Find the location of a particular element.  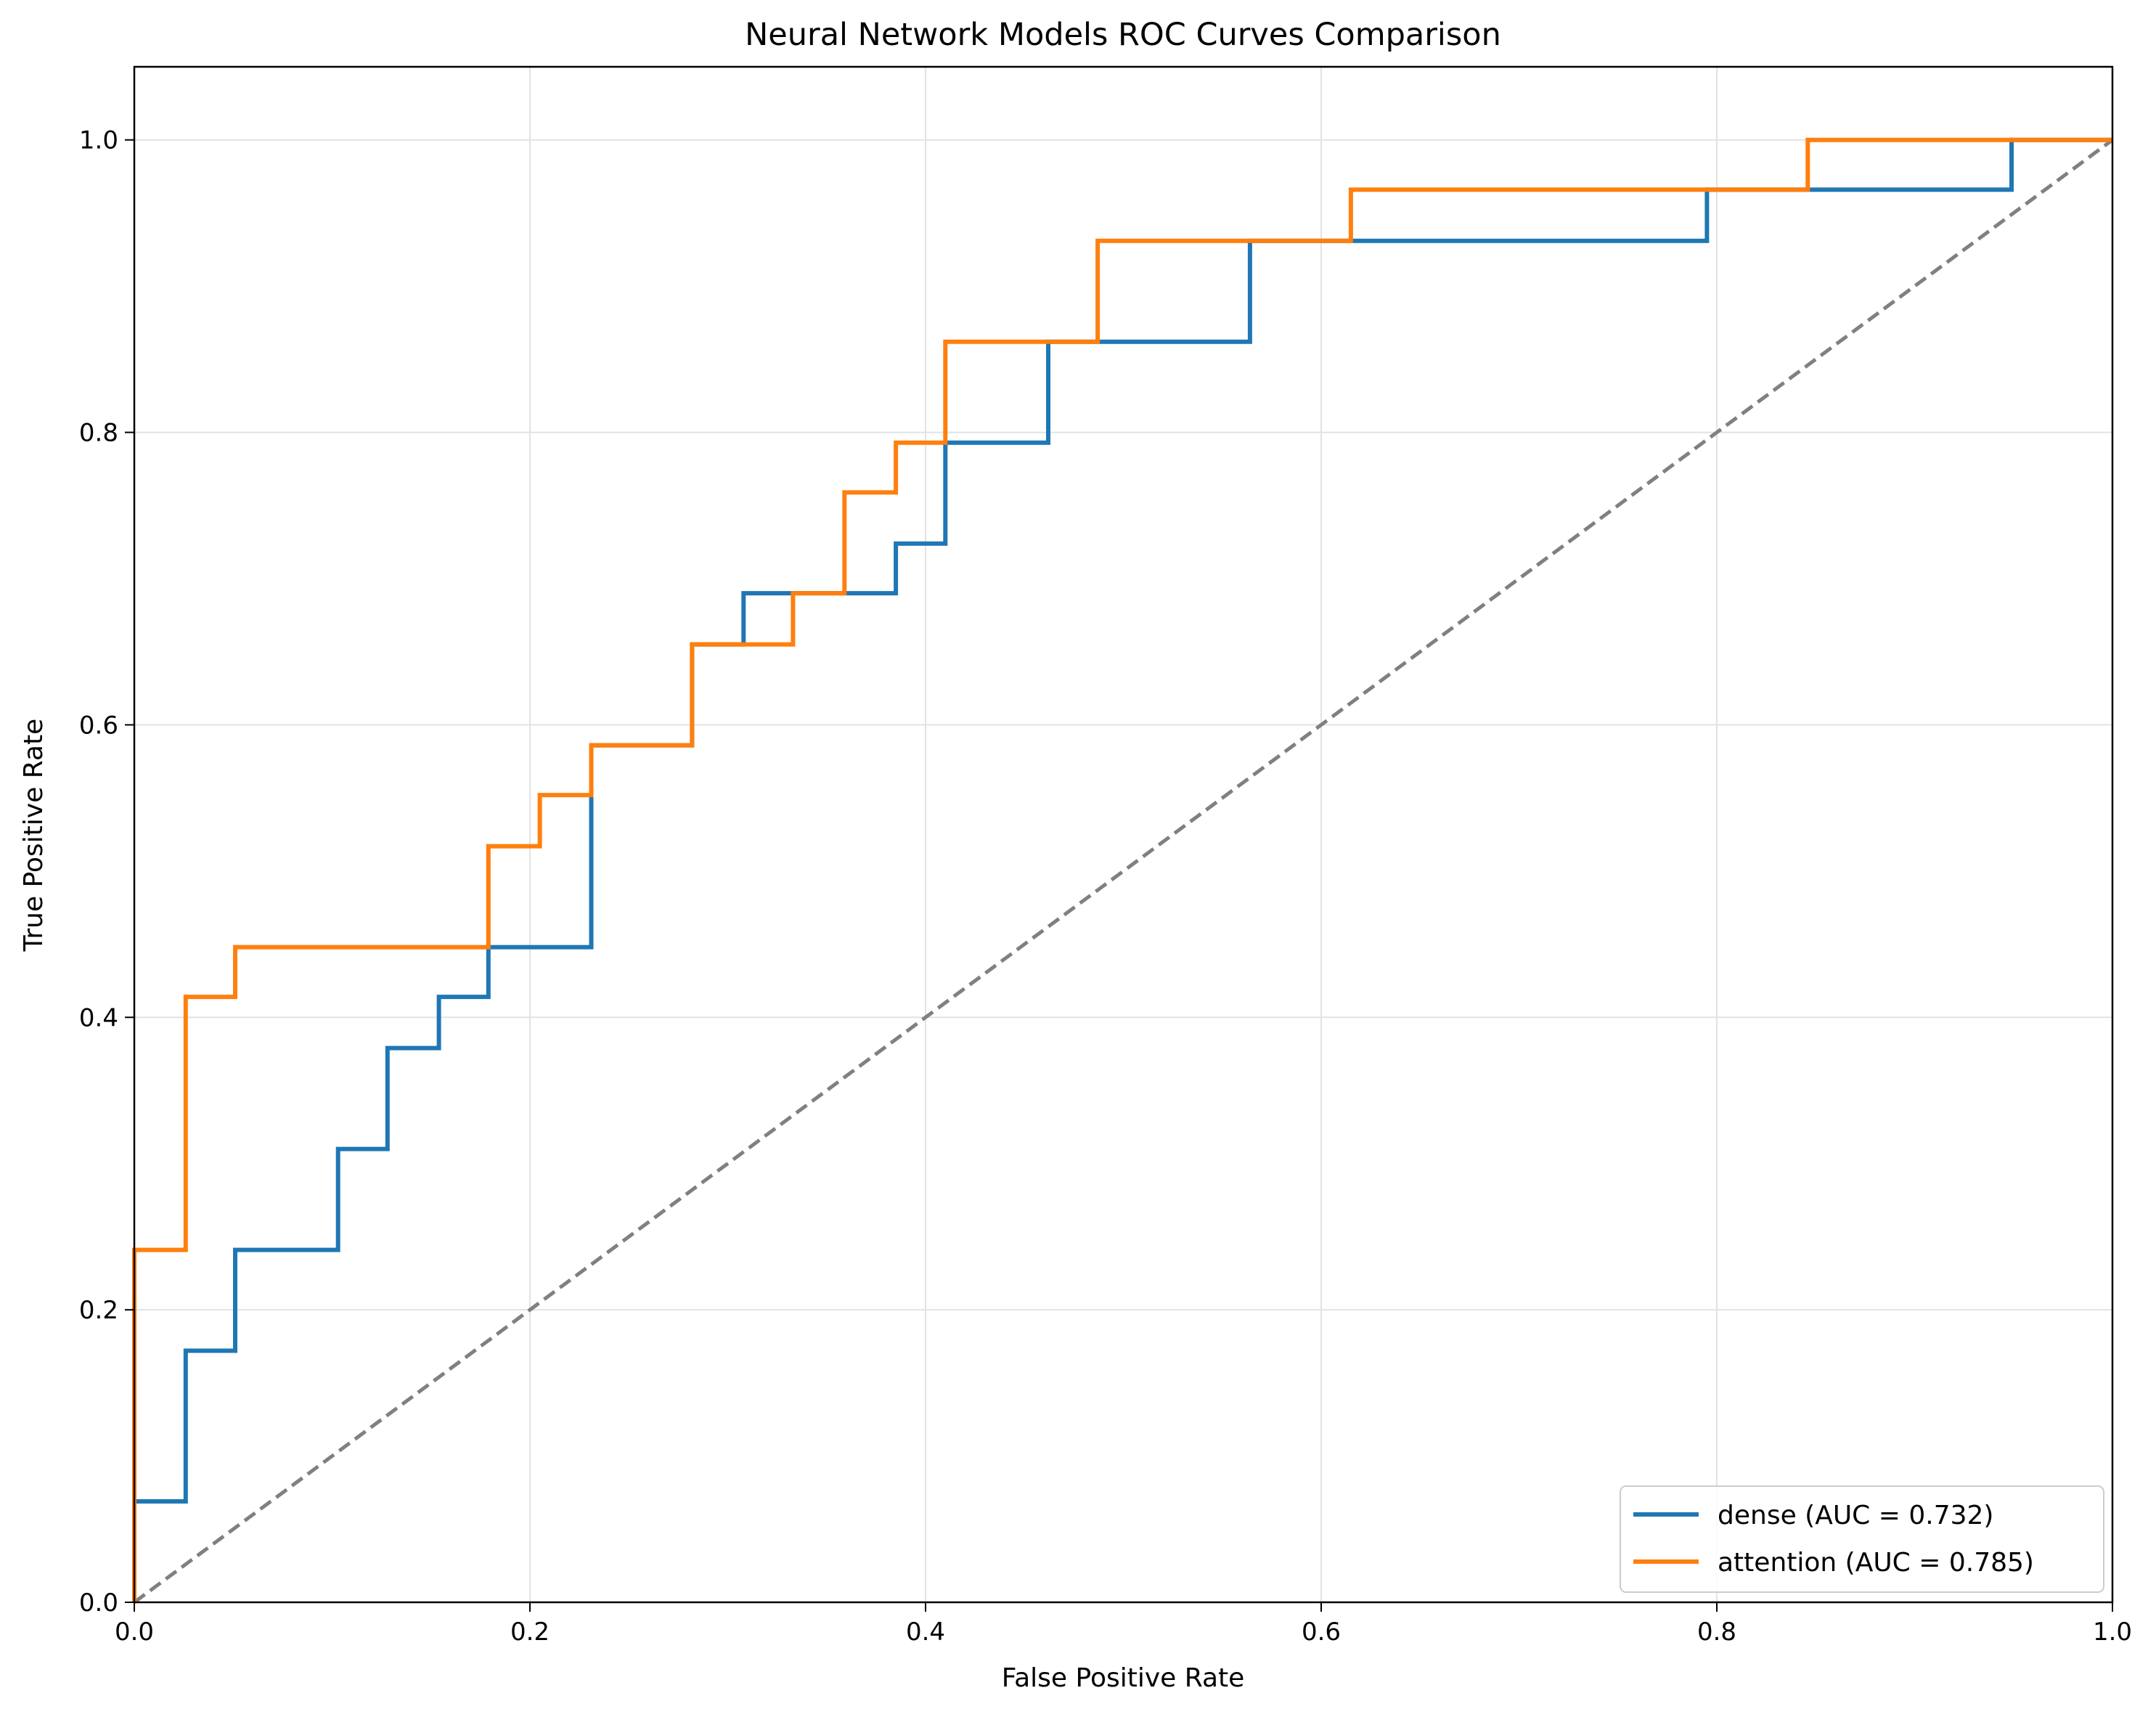

x-tick-label: 0.8 is located at coordinates (1717, 1632).